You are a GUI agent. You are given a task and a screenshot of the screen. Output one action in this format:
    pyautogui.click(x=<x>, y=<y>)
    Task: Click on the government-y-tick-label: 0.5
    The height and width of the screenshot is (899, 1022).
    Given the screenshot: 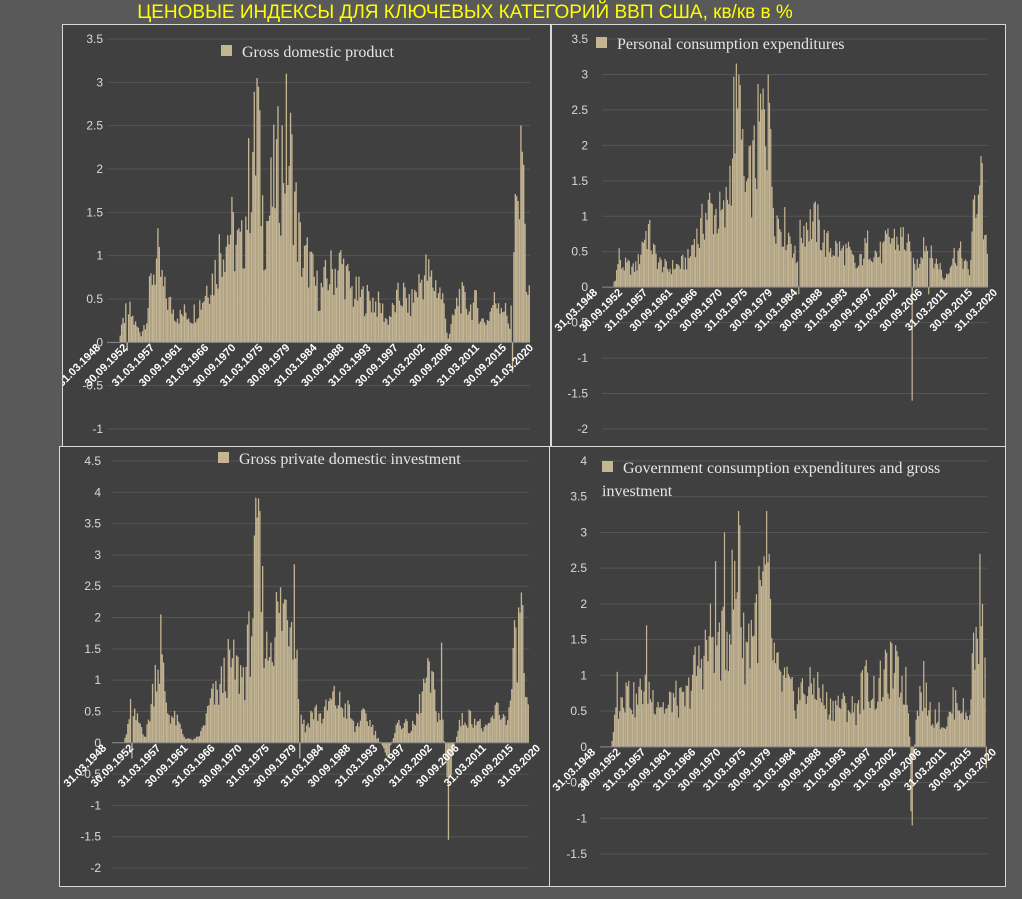 What is the action you would take?
    pyautogui.click(x=578, y=711)
    